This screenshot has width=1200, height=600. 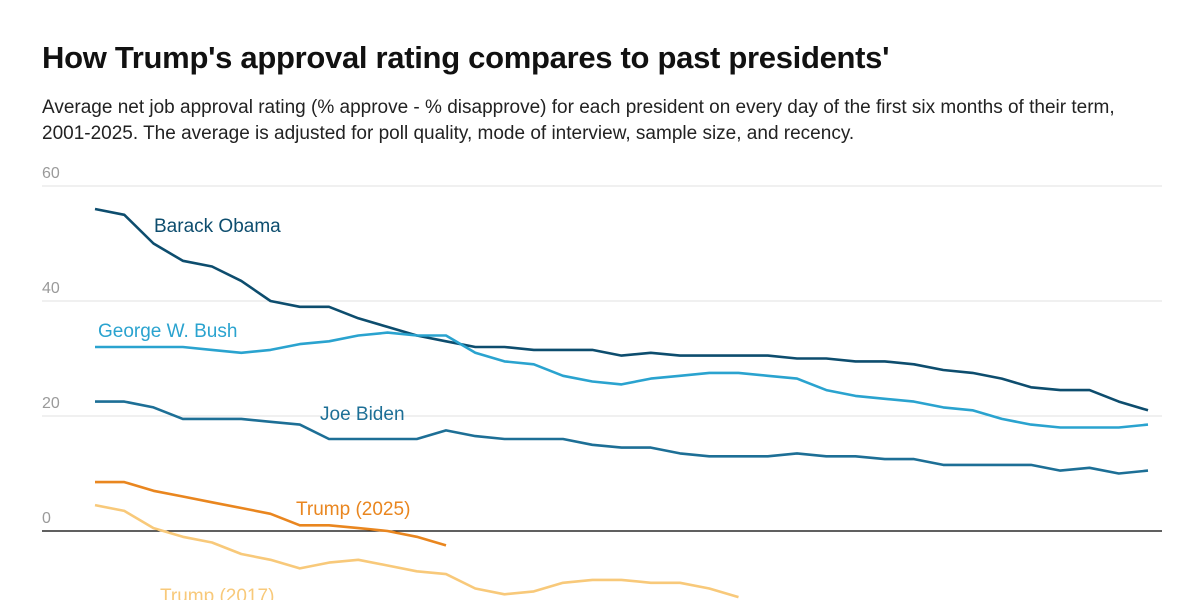 What do you see at coordinates (353, 509) in the screenshot?
I see `series-label: Trump (2025)` at bounding box center [353, 509].